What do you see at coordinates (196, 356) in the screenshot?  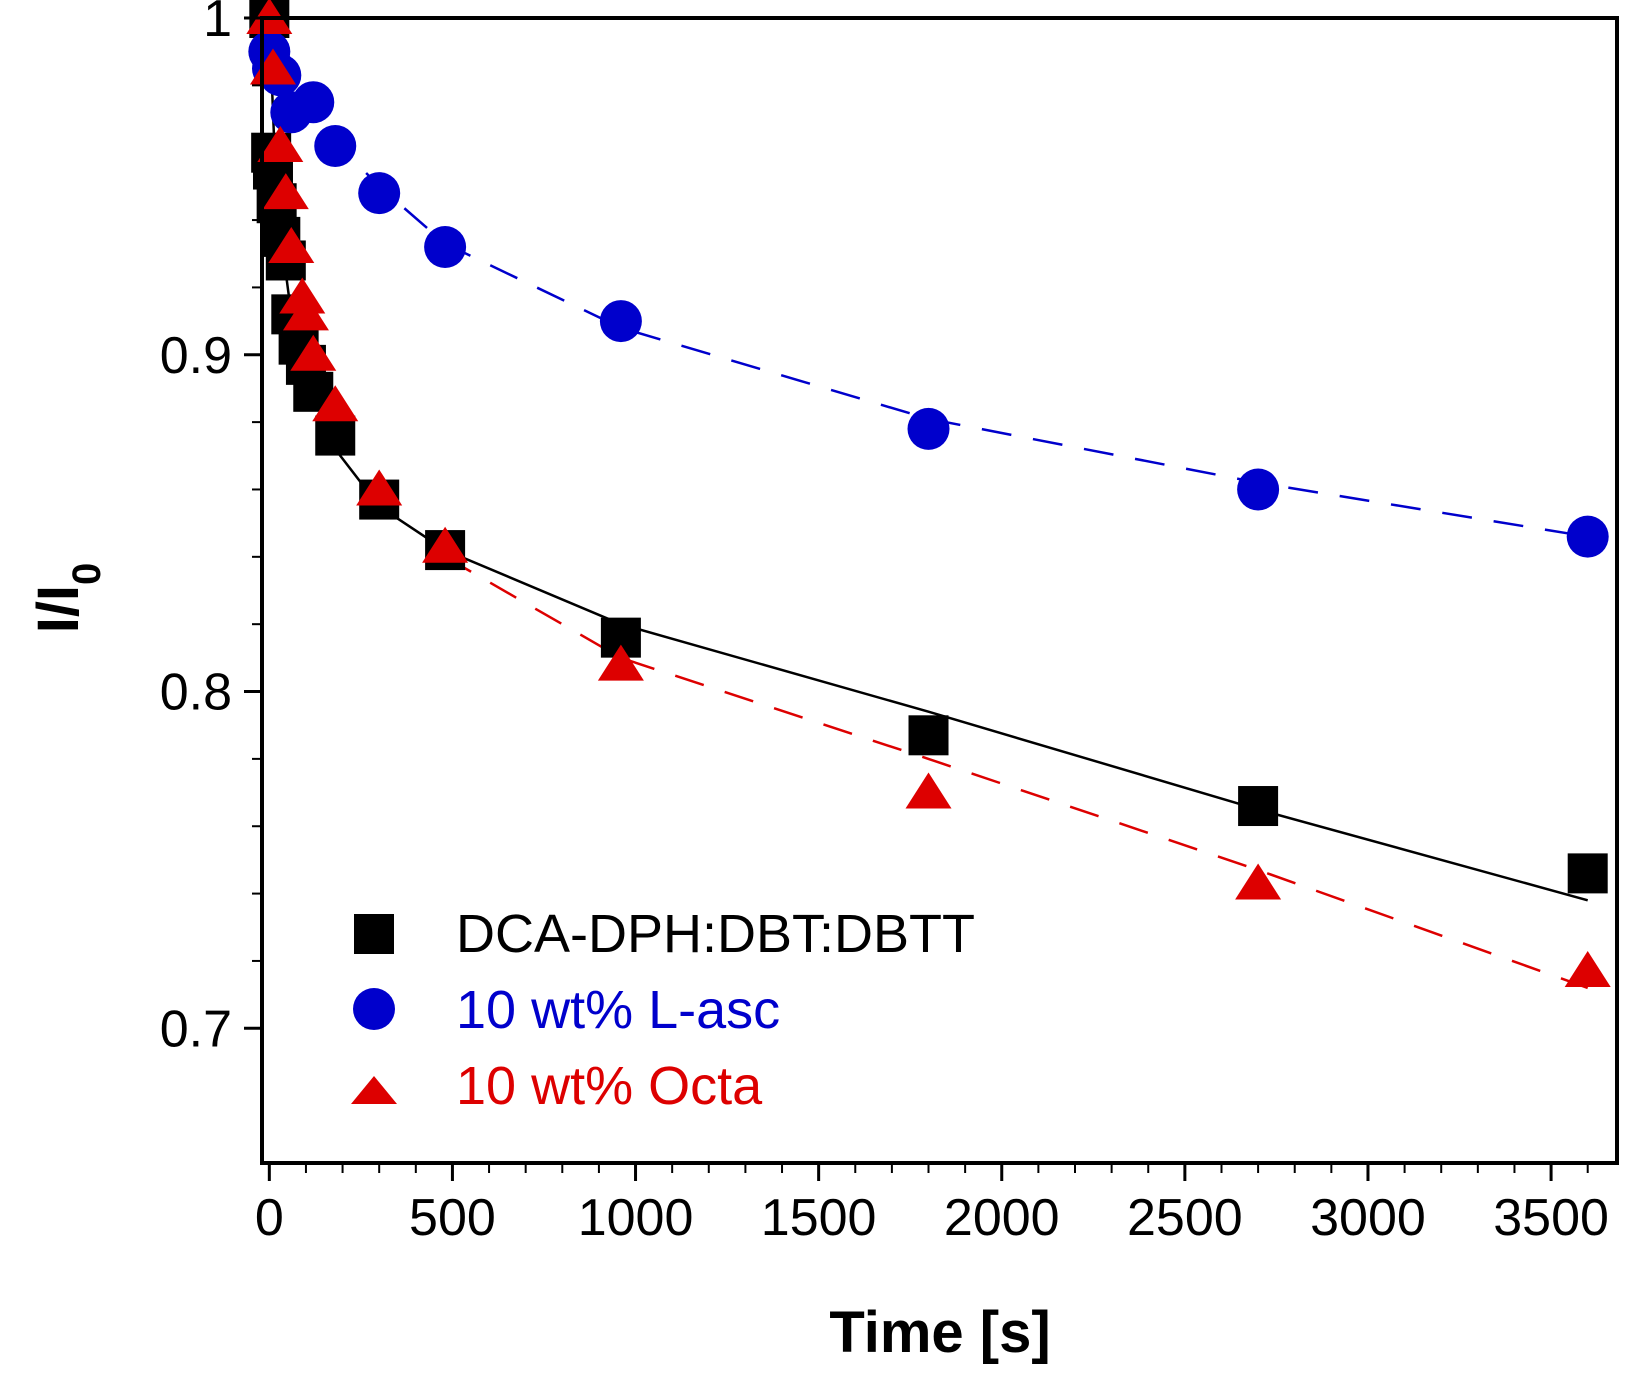 I see `y-tick-label: 0.9` at bounding box center [196, 356].